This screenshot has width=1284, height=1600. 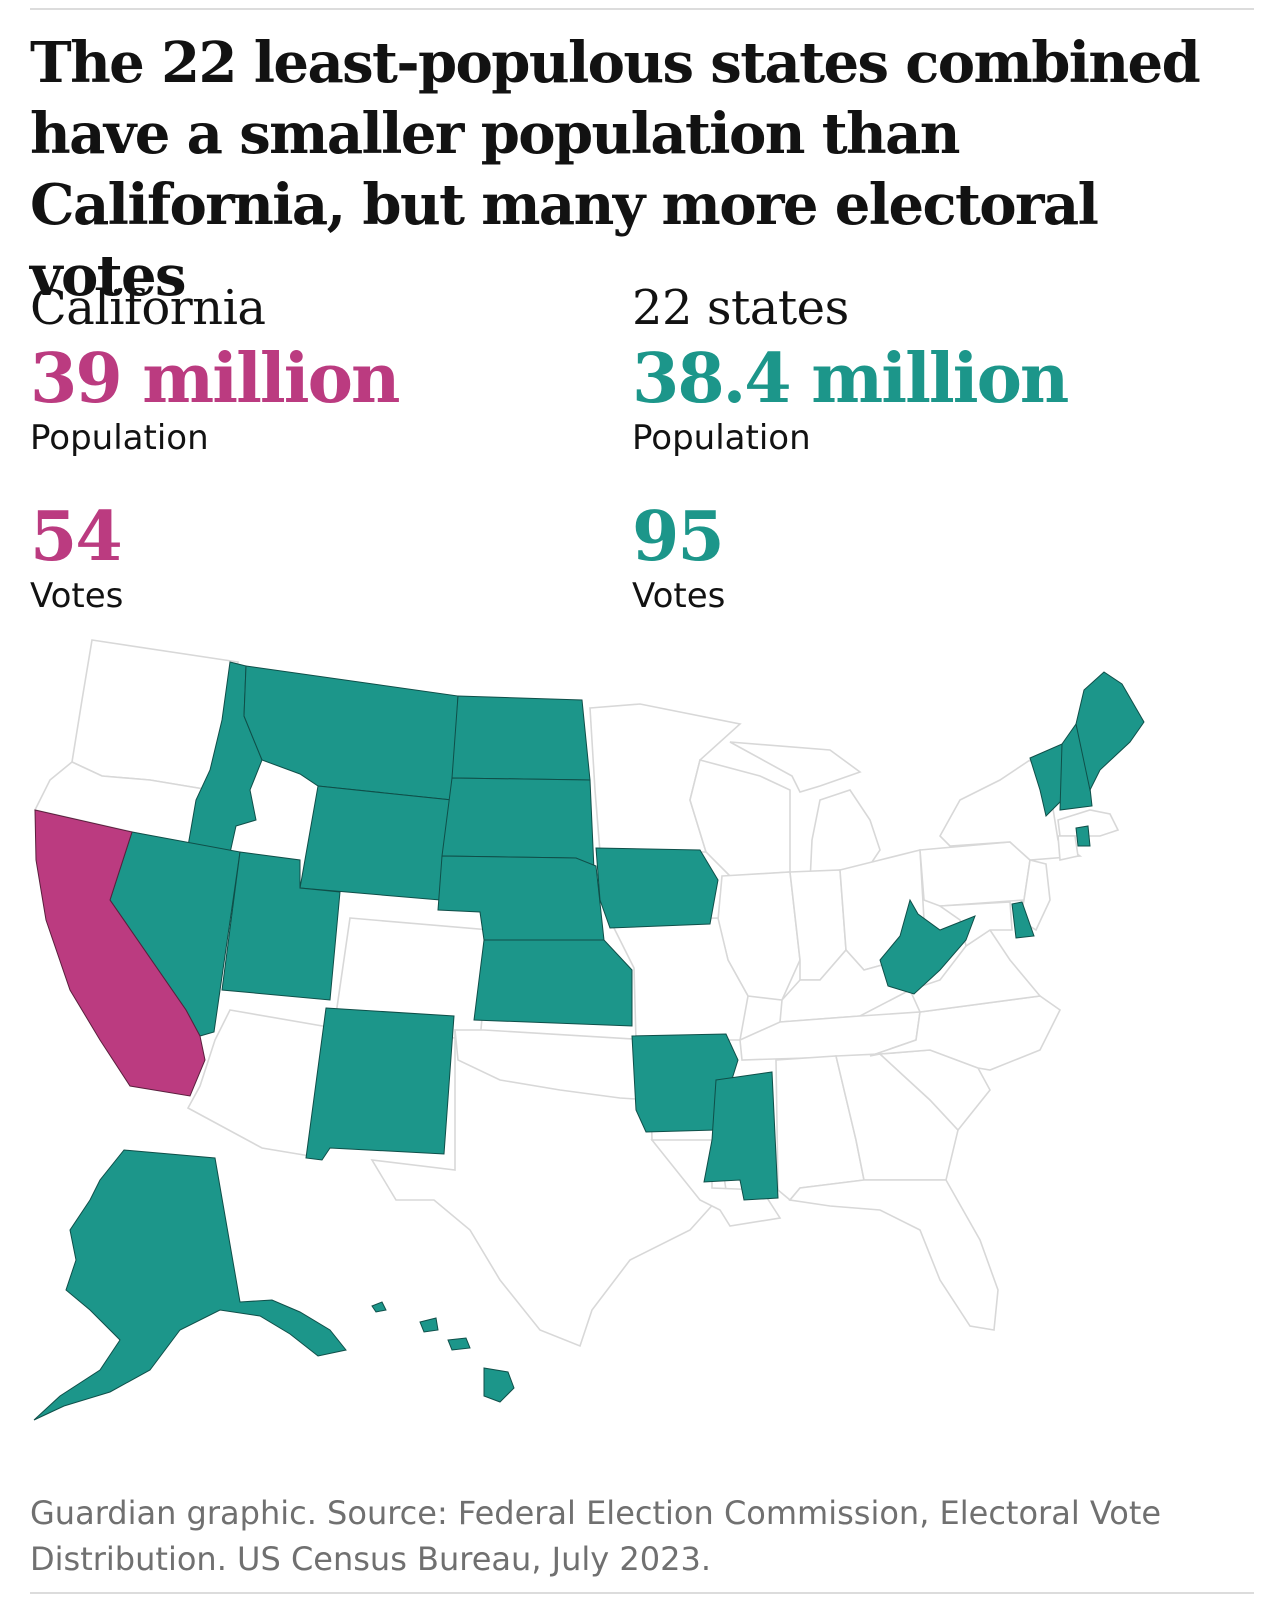 I want to click on small-states-population-label: Population, so click(x=721, y=438).